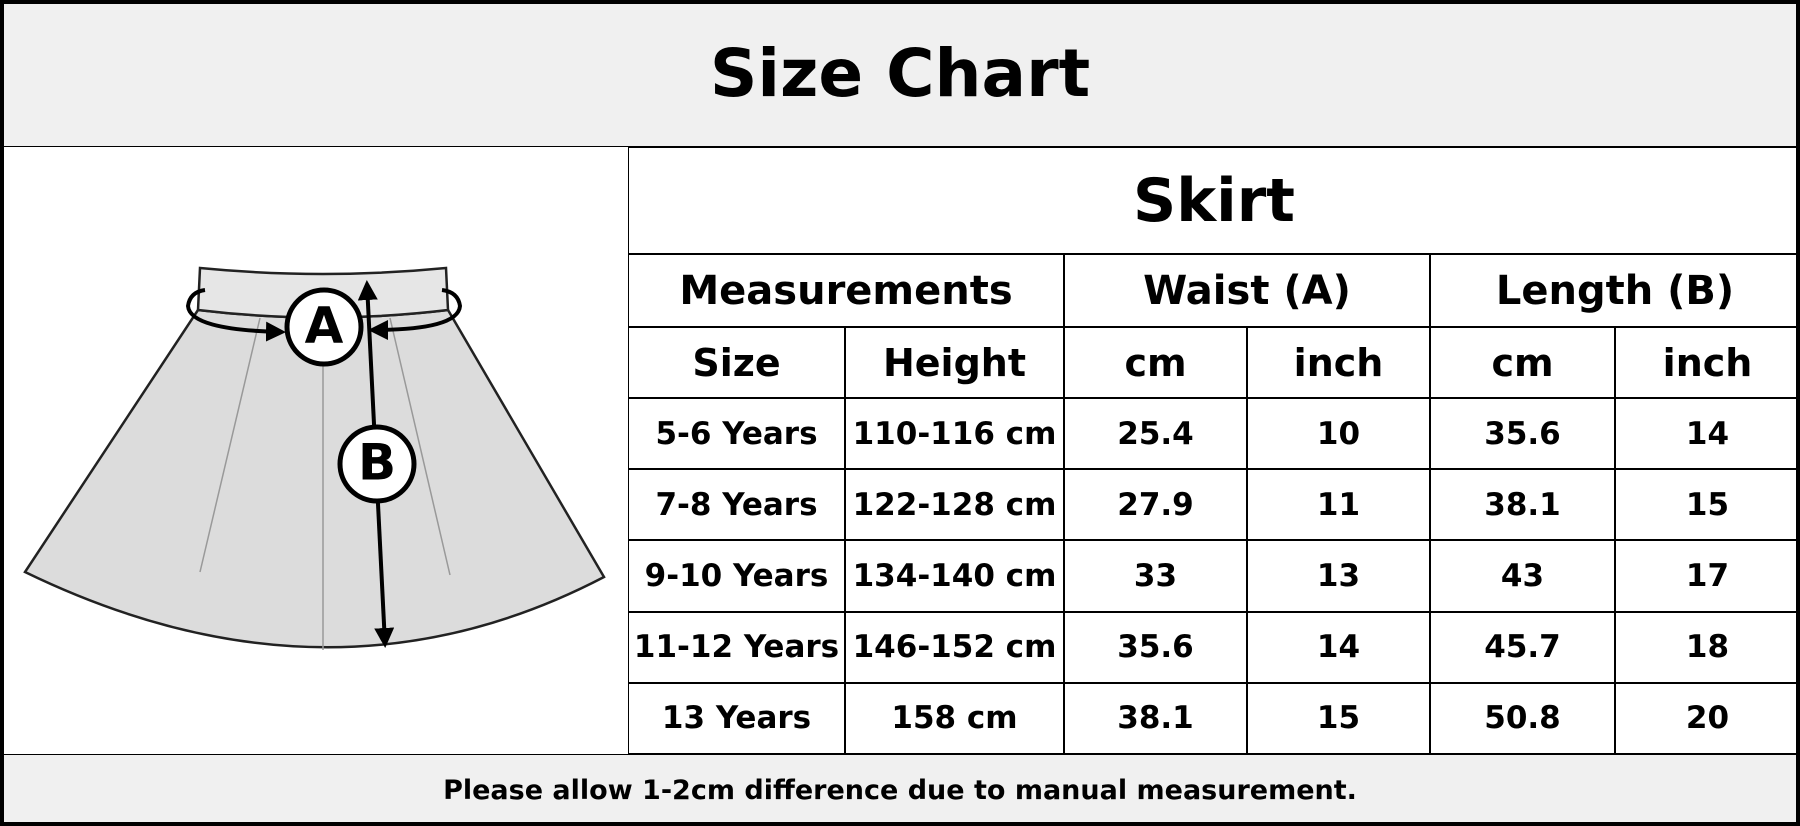 This screenshot has width=1800, height=826. Describe the element at coordinates (954, 647) in the screenshot. I see `table-cell: 146-152 cm` at that location.